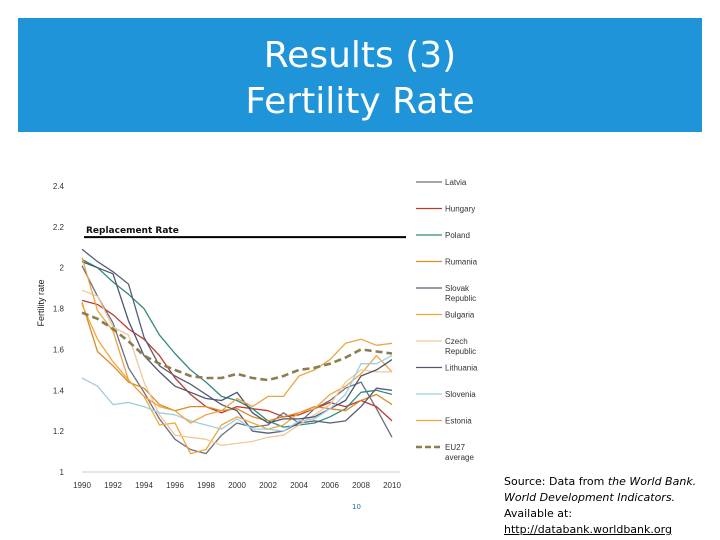 This screenshot has width=720, height=540. I want to click on source-world-bank: the World Bank., so click(652, 481).